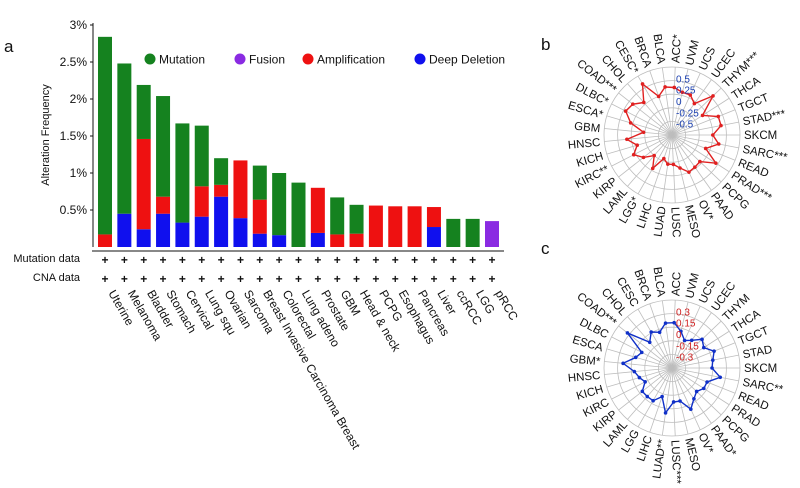 Image resolution: width=800 pixels, height=488 pixels. Describe the element at coordinates (676, 284) in the screenshot. I see `radar-category-label: ACC` at that location.